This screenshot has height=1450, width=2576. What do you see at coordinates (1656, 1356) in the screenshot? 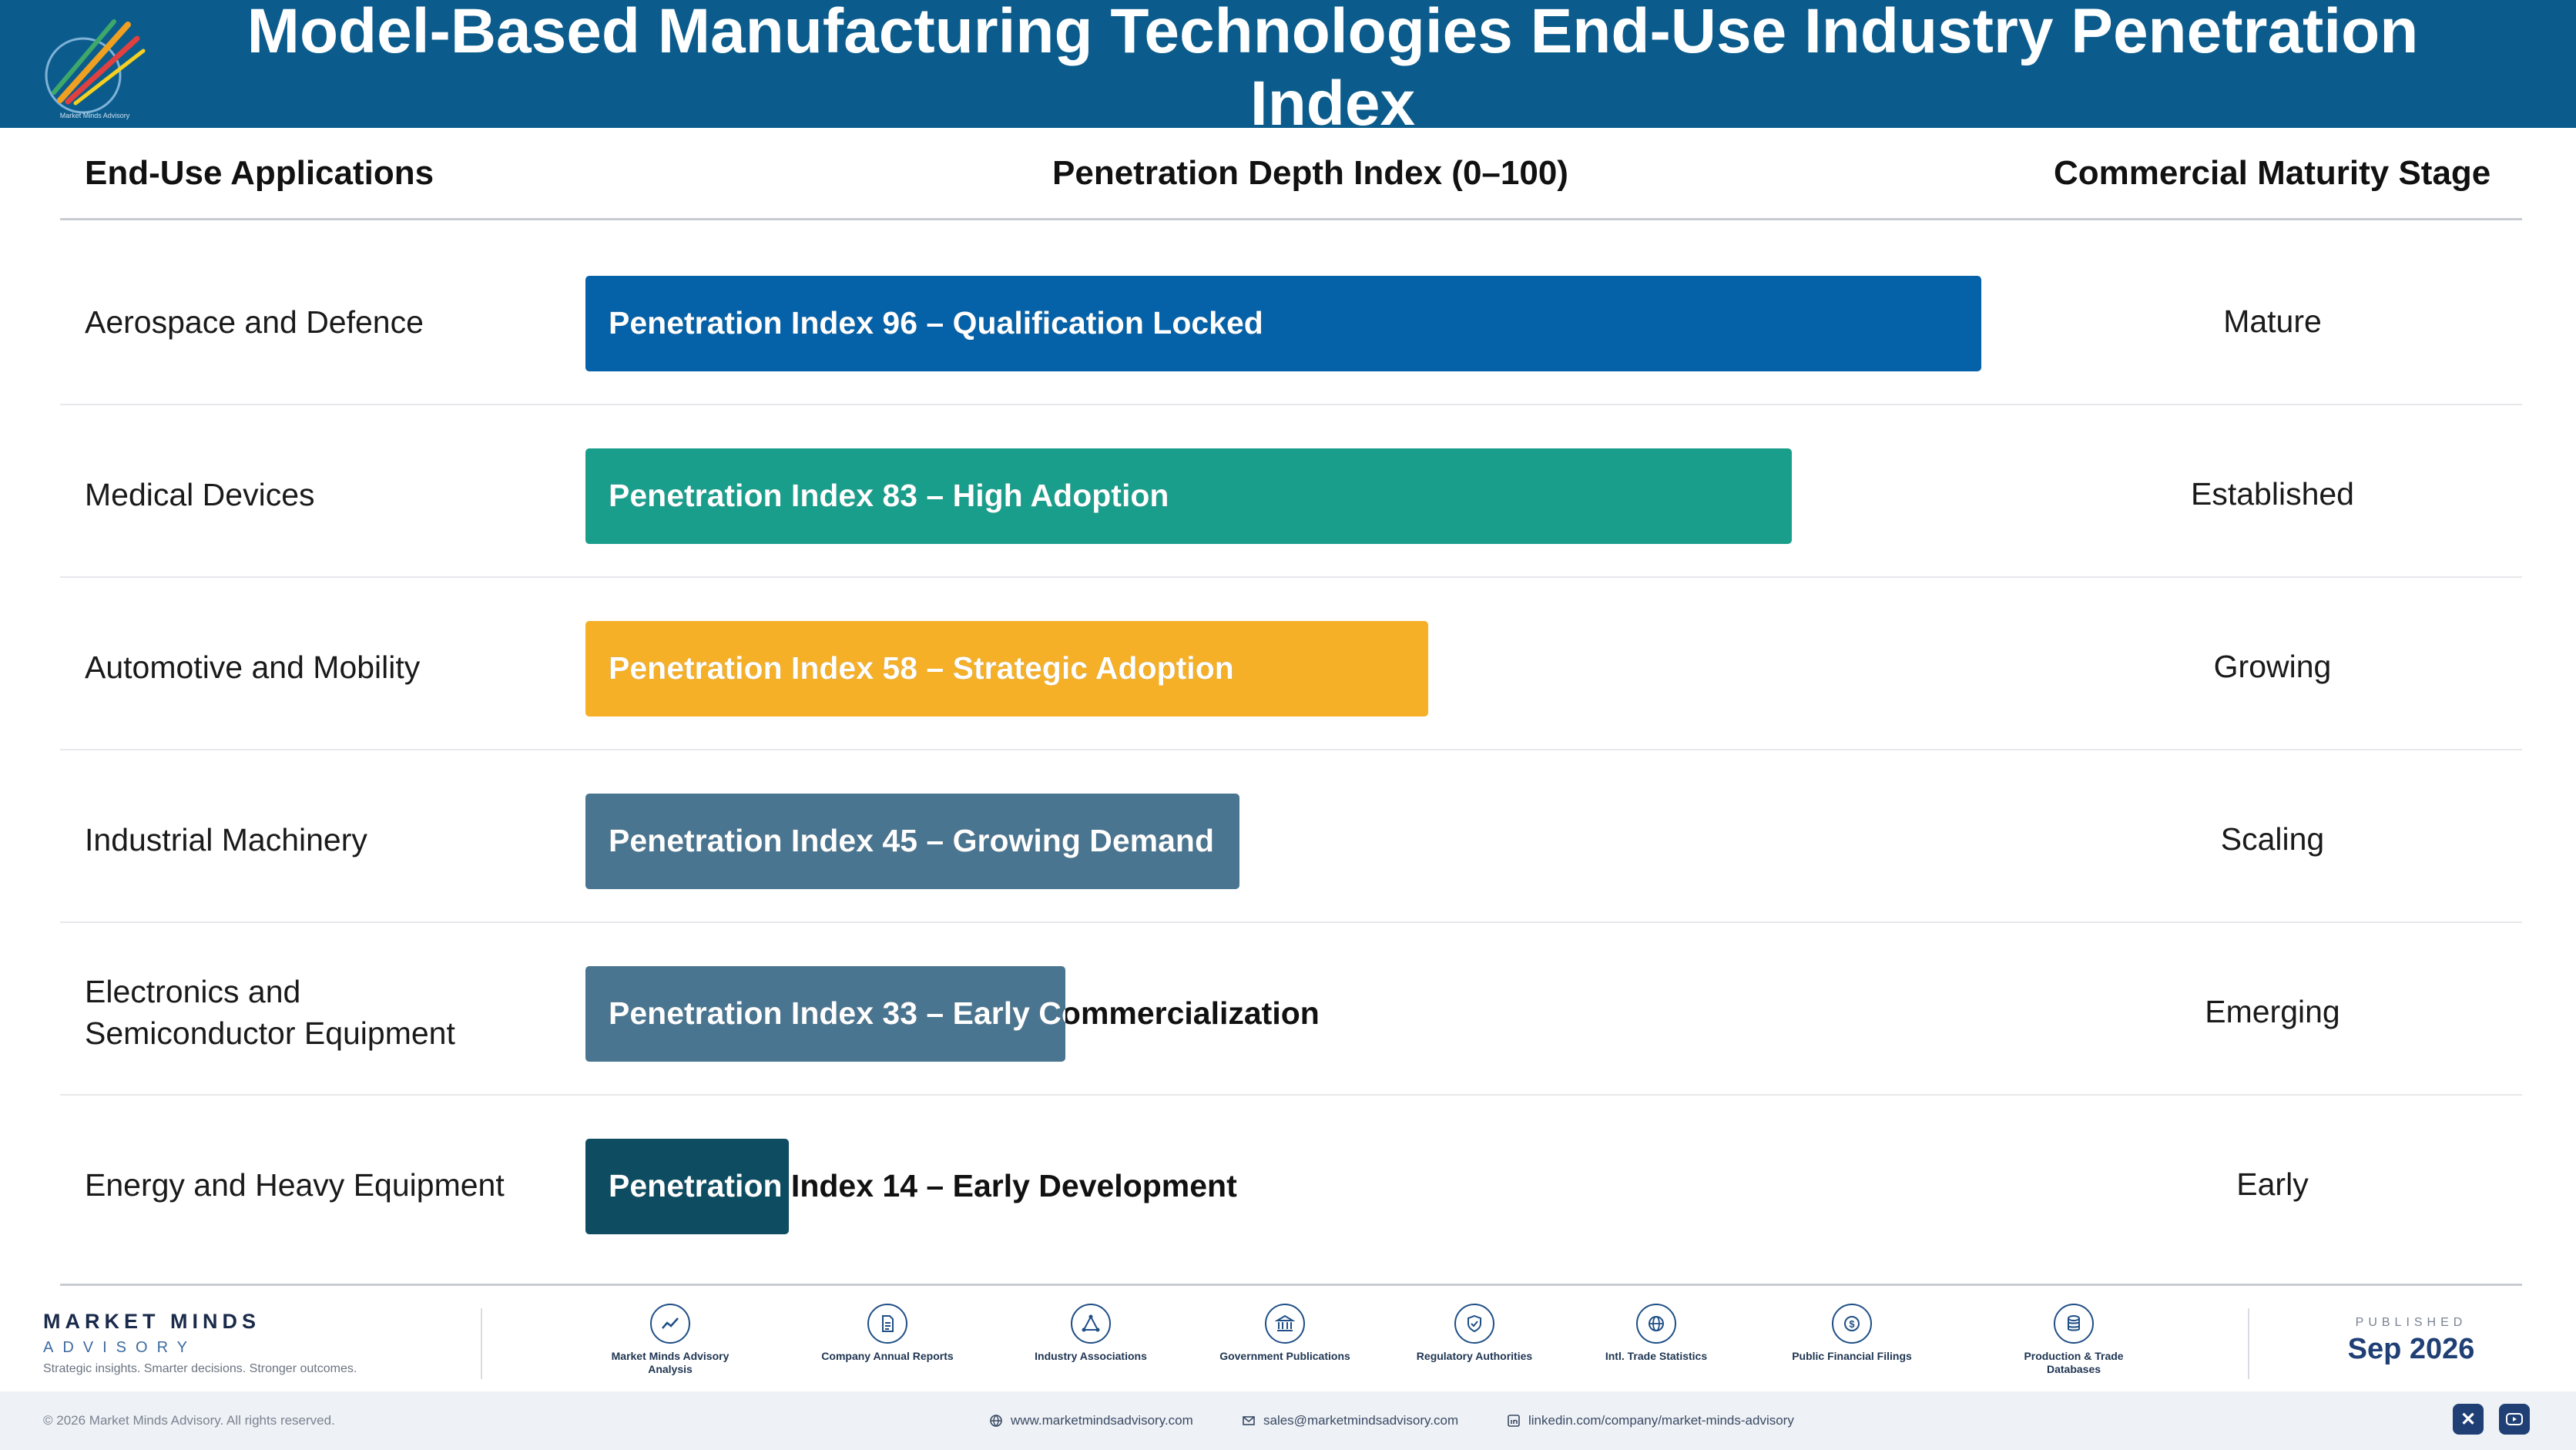
I see `source-label: Intl. Trade Statistics` at bounding box center [1656, 1356].